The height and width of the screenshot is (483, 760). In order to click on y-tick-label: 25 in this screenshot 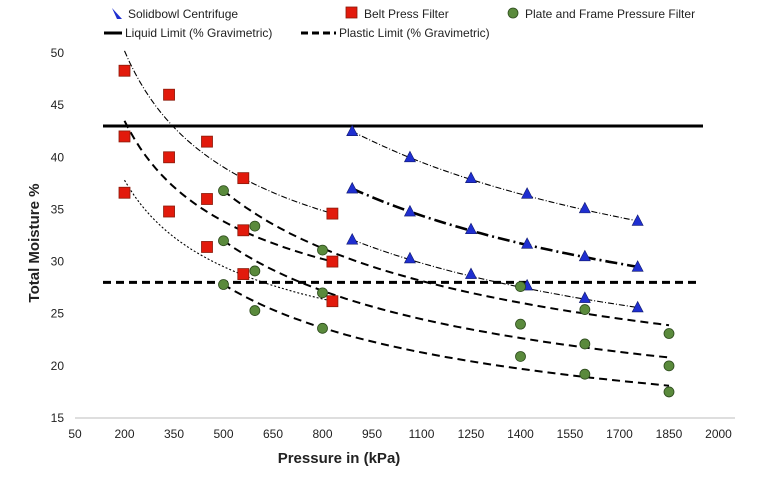, I will do `click(58, 314)`.